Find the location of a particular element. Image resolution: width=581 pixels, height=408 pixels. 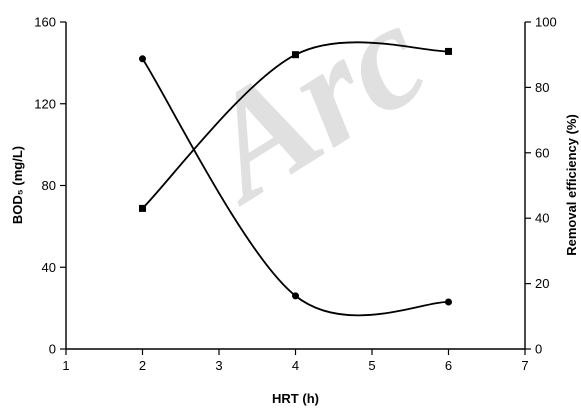

x-tick-label: 6 is located at coordinates (448, 365).